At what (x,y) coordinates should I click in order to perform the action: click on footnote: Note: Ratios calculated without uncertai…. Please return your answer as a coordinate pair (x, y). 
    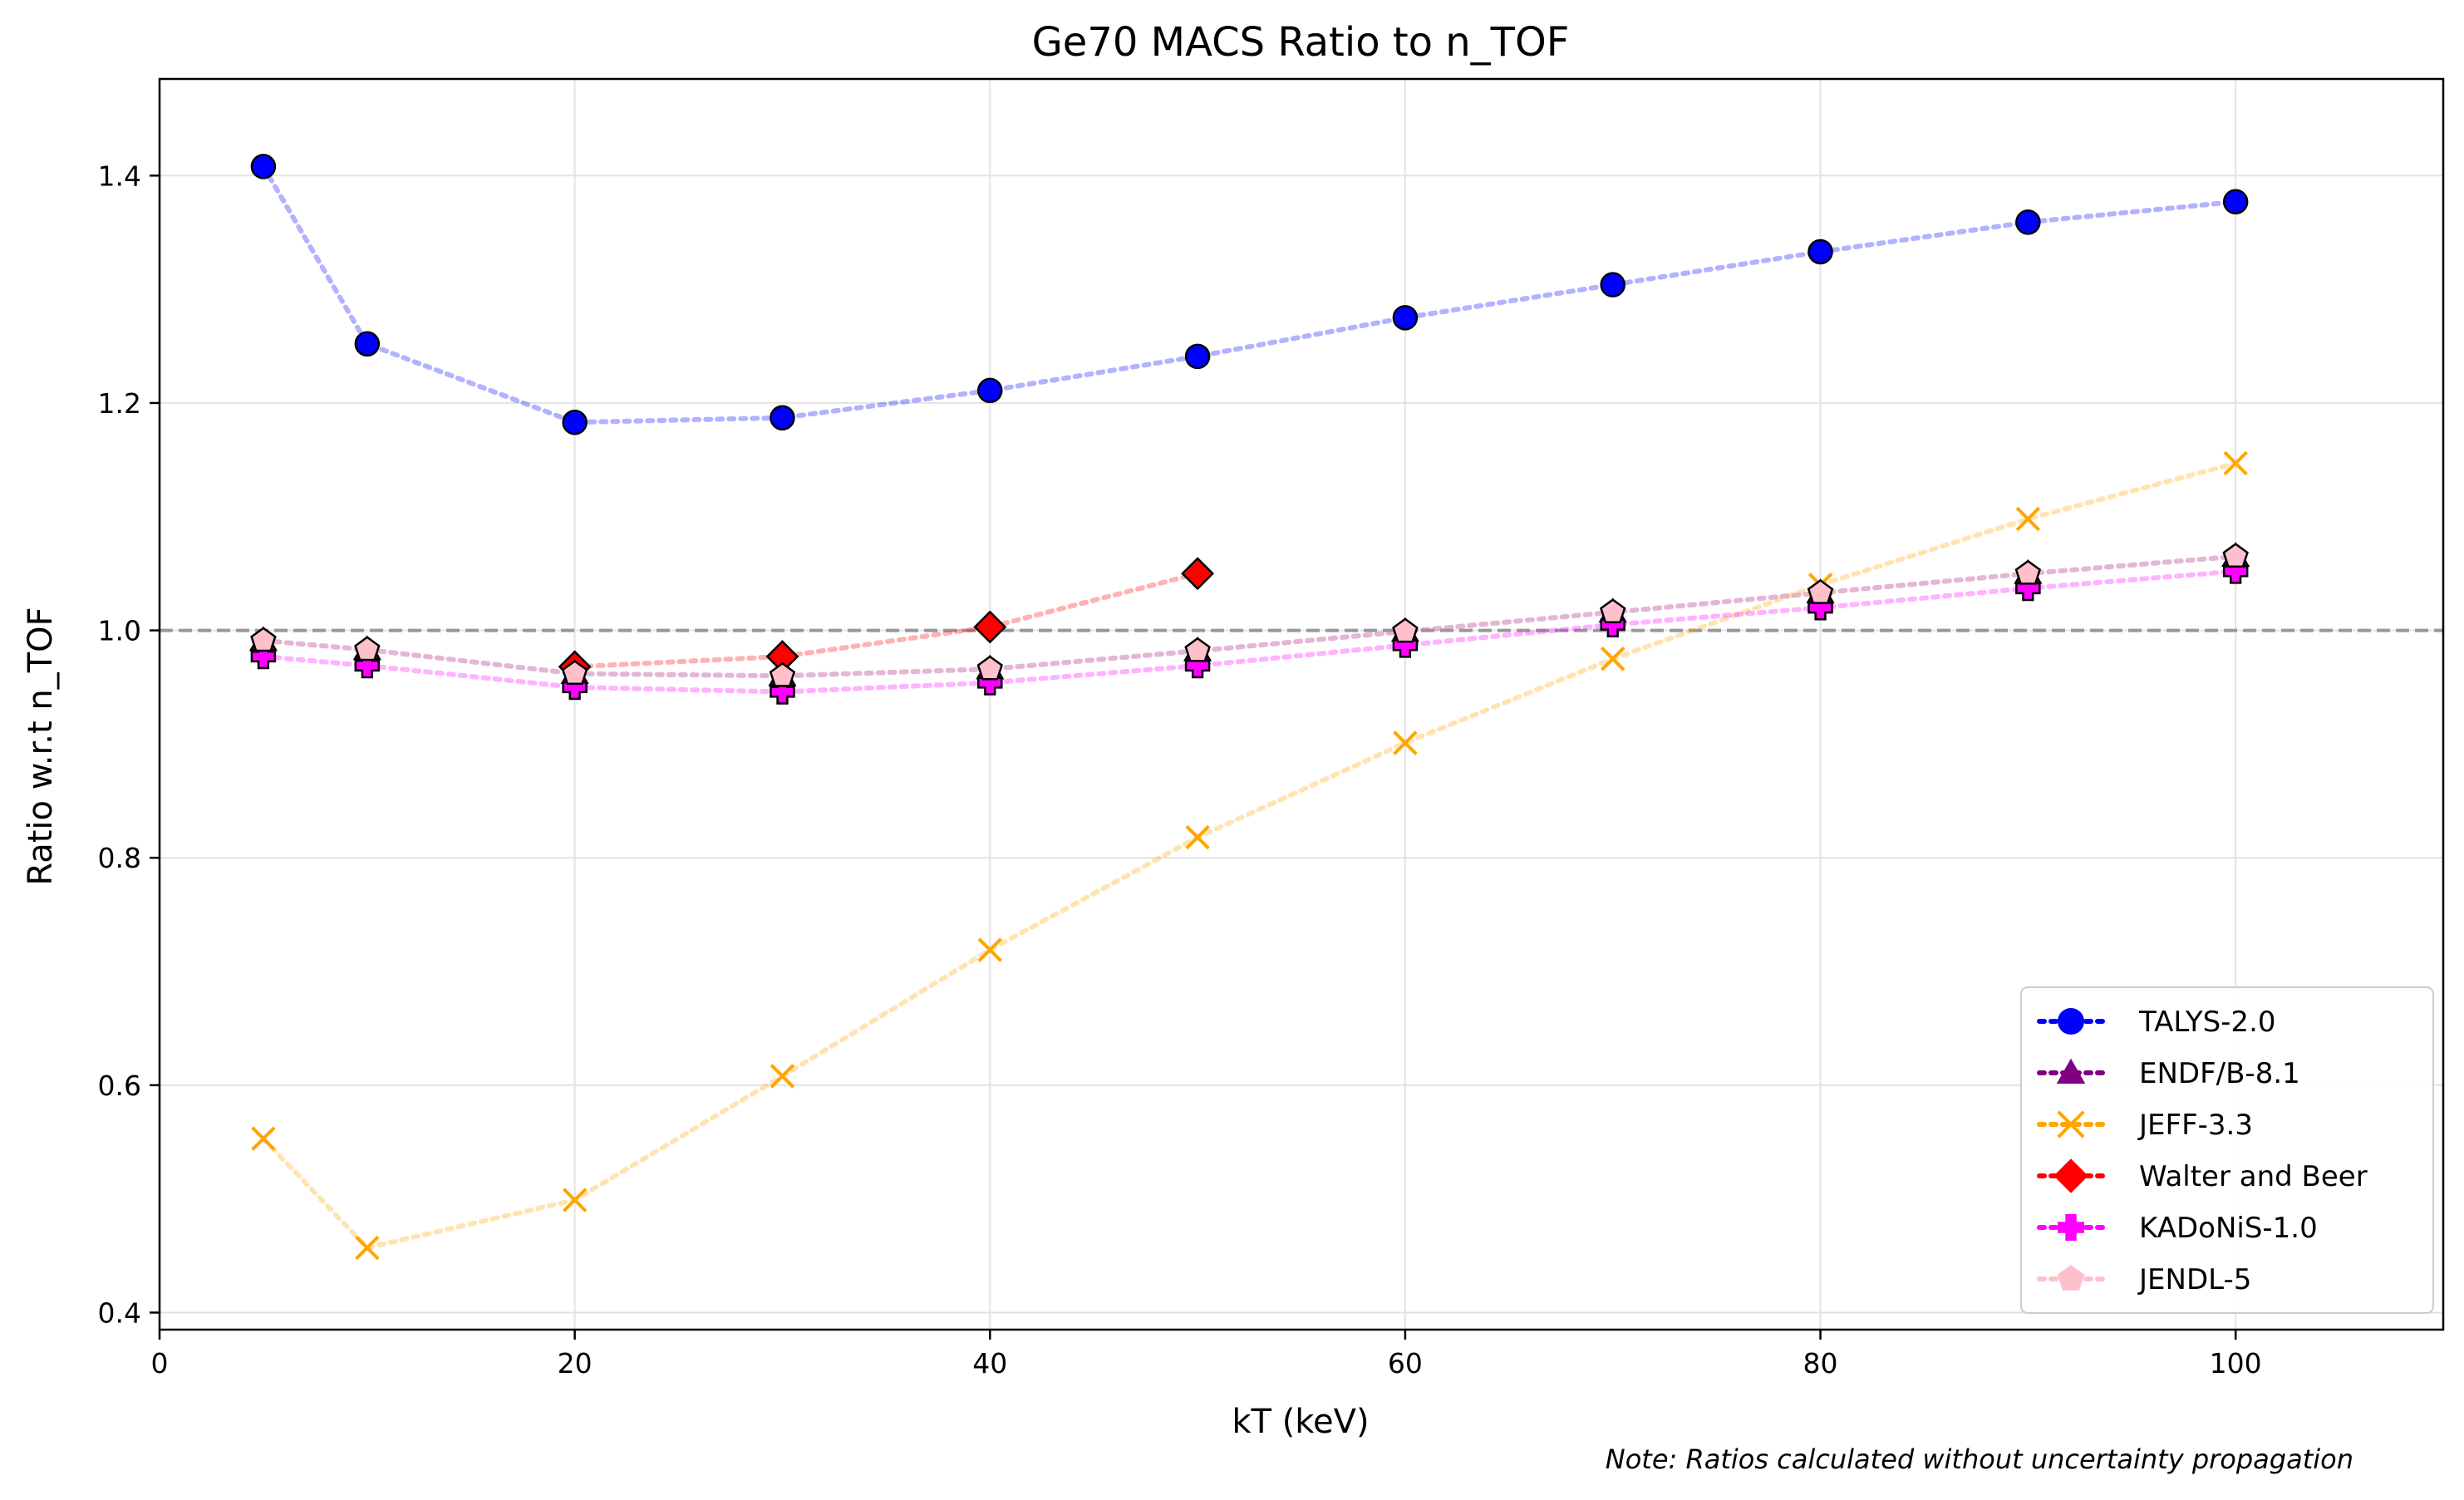
    Looking at the image, I should click on (1980, 1459).